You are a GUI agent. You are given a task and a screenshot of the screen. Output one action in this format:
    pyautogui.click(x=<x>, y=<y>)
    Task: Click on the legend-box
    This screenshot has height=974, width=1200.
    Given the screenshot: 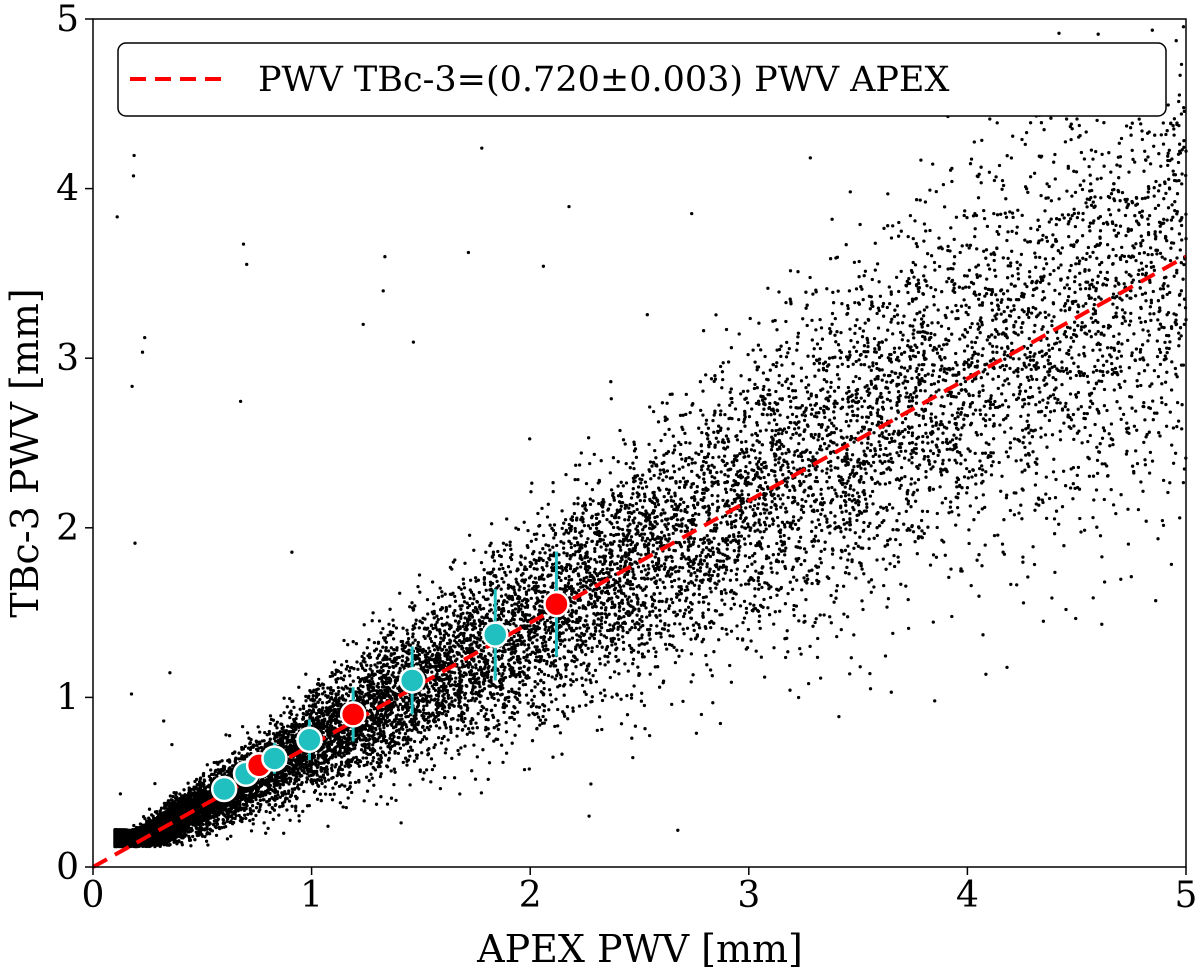 What is the action you would take?
    pyautogui.click(x=642, y=79)
    